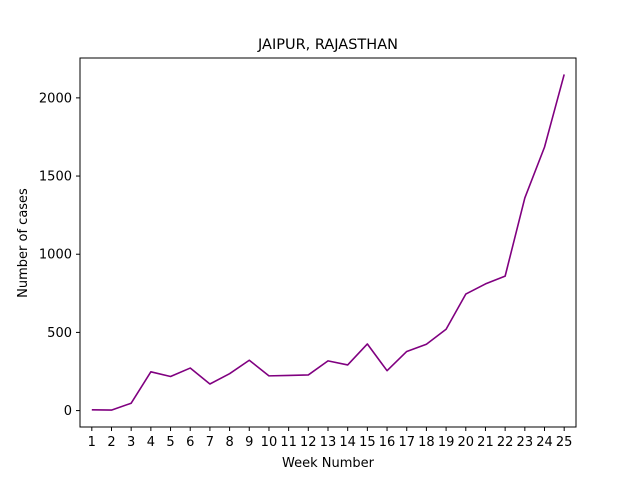  I want to click on x-tick-label: 1, so click(92, 442).